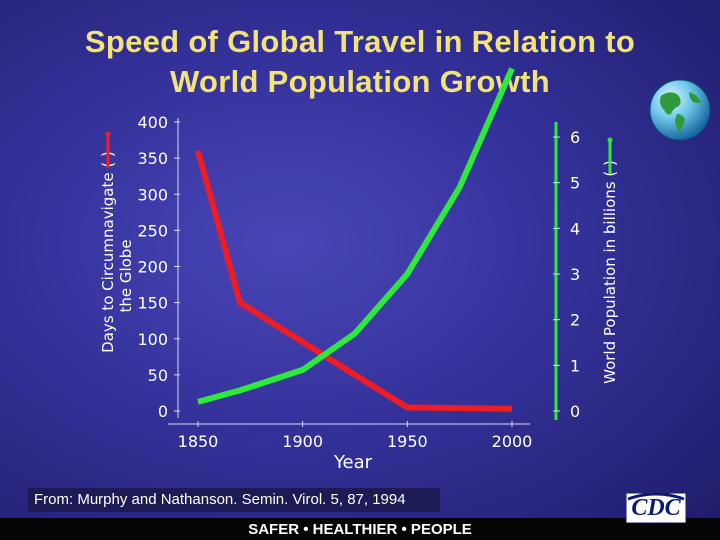 This screenshot has width=720, height=540. I want to click on right-tick-label: 2, so click(575, 320).